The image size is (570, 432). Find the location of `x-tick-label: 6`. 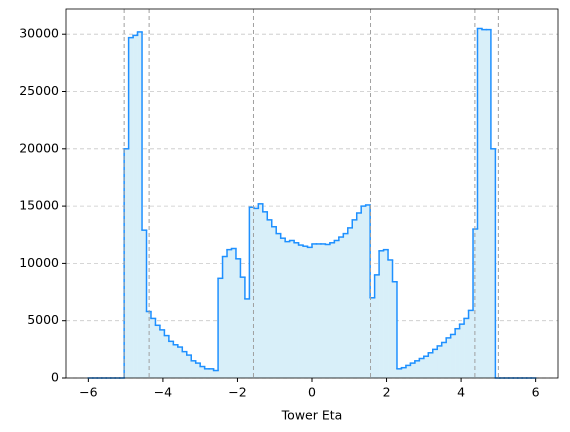

x-tick-label: 6 is located at coordinates (536, 392).